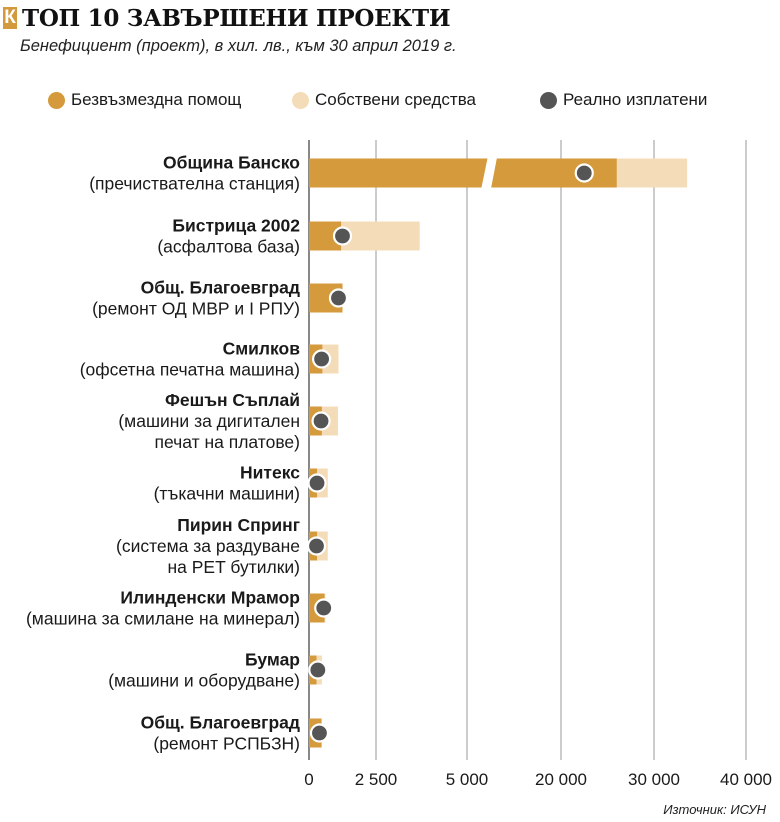 This screenshot has width=780, height=822. What do you see at coordinates (300, 100) in the screenshot?
I see `legend-swatch-own` at bounding box center [300, 100].